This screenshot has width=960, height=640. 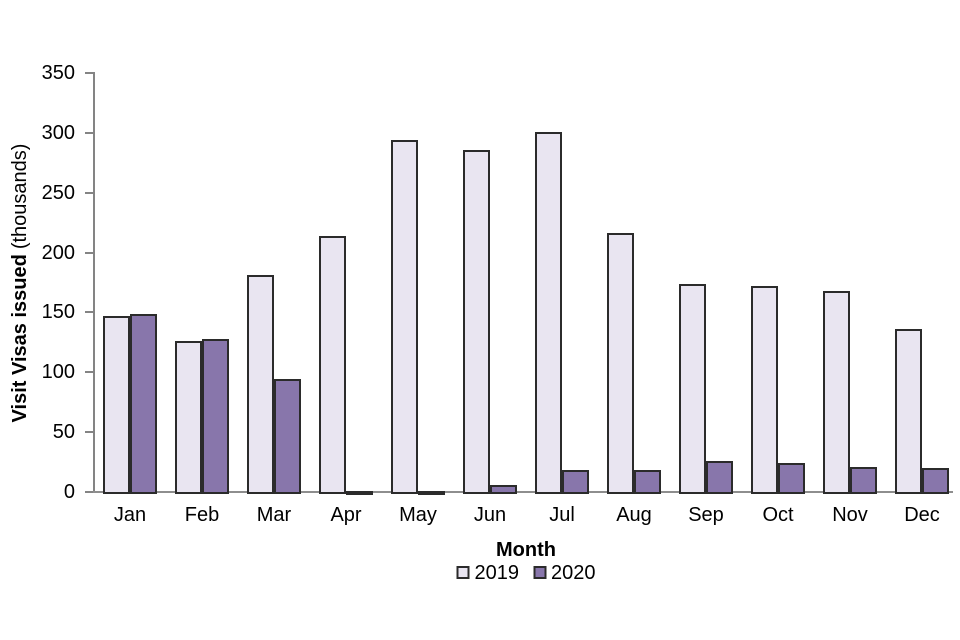 I want to click on bar-2019-nov, so click(x=836, y=392).